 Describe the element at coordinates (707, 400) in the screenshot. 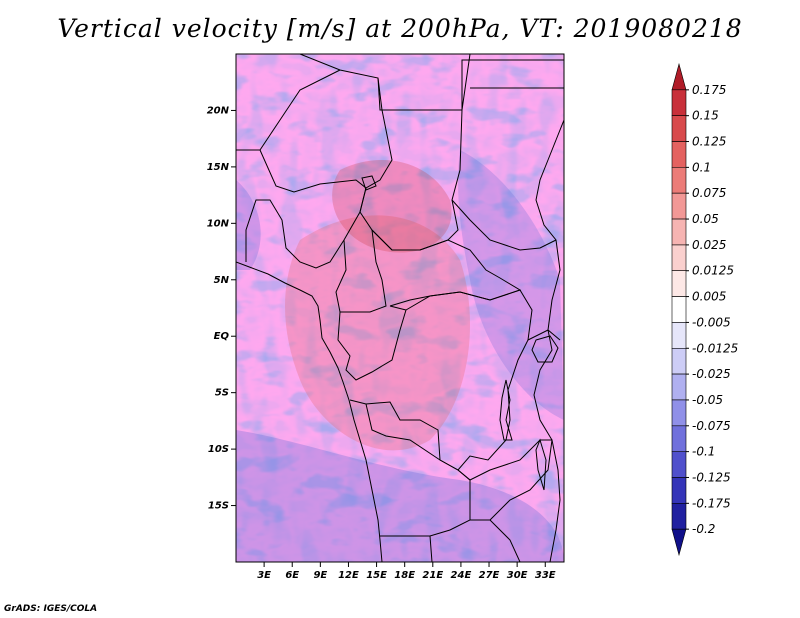

I see `colorbar-label: -0.05` at that location.